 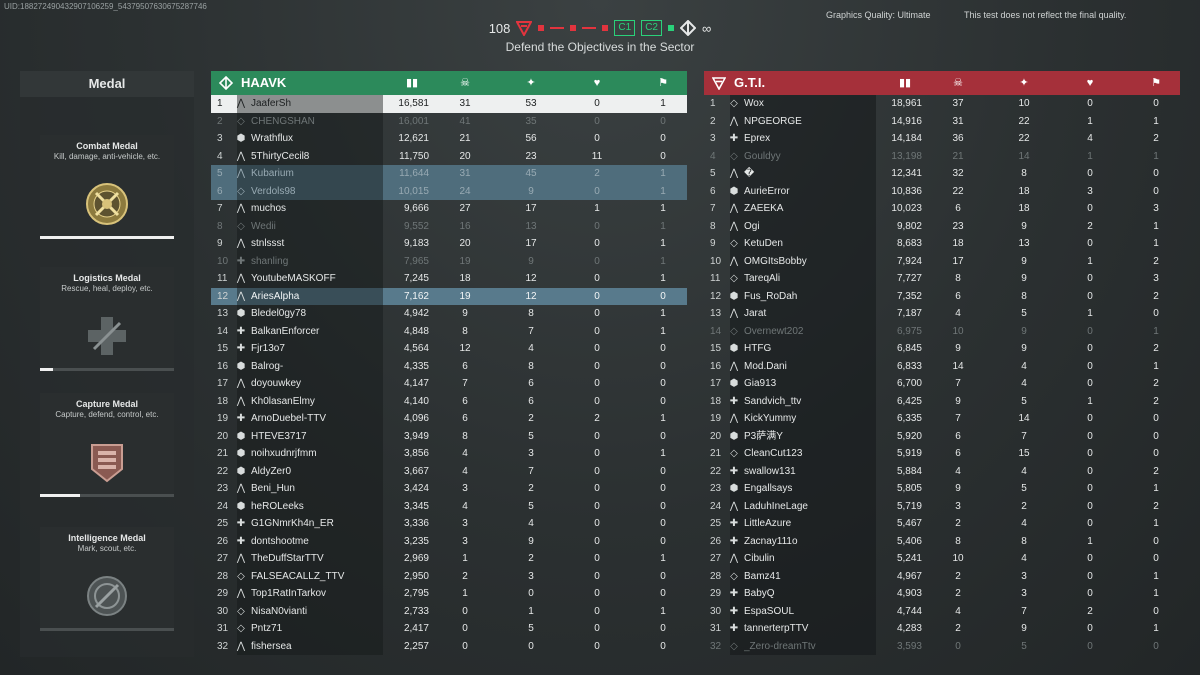 What do you see at coordinates (449, 279) in the screenshot?
I see `table-row: 11 ⋀ YoutubeMASKOFF 7,245 18 12 0 1` at bounding box center [449, 279].